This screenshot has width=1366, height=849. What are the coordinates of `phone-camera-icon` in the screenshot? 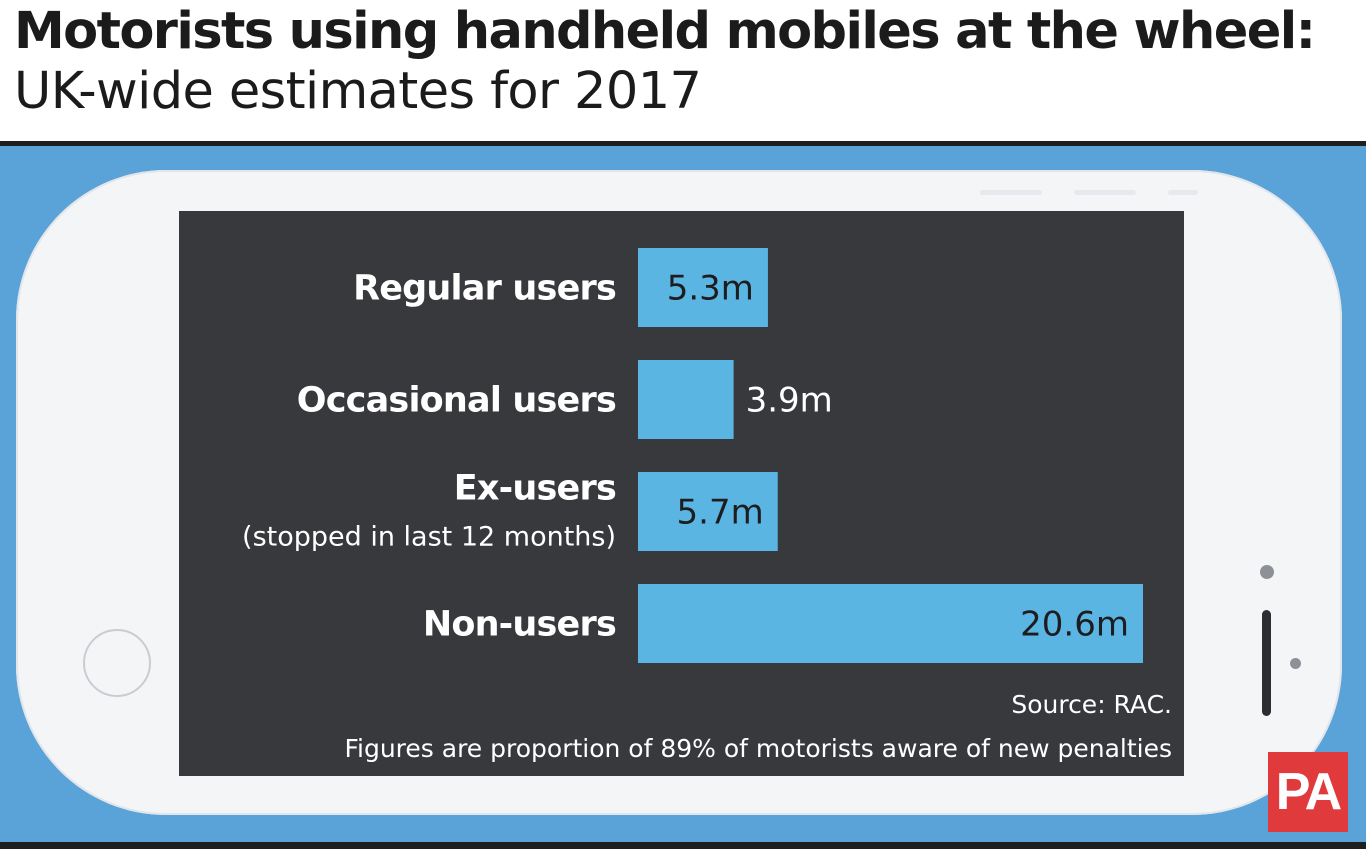 It's located at (1267, 572).